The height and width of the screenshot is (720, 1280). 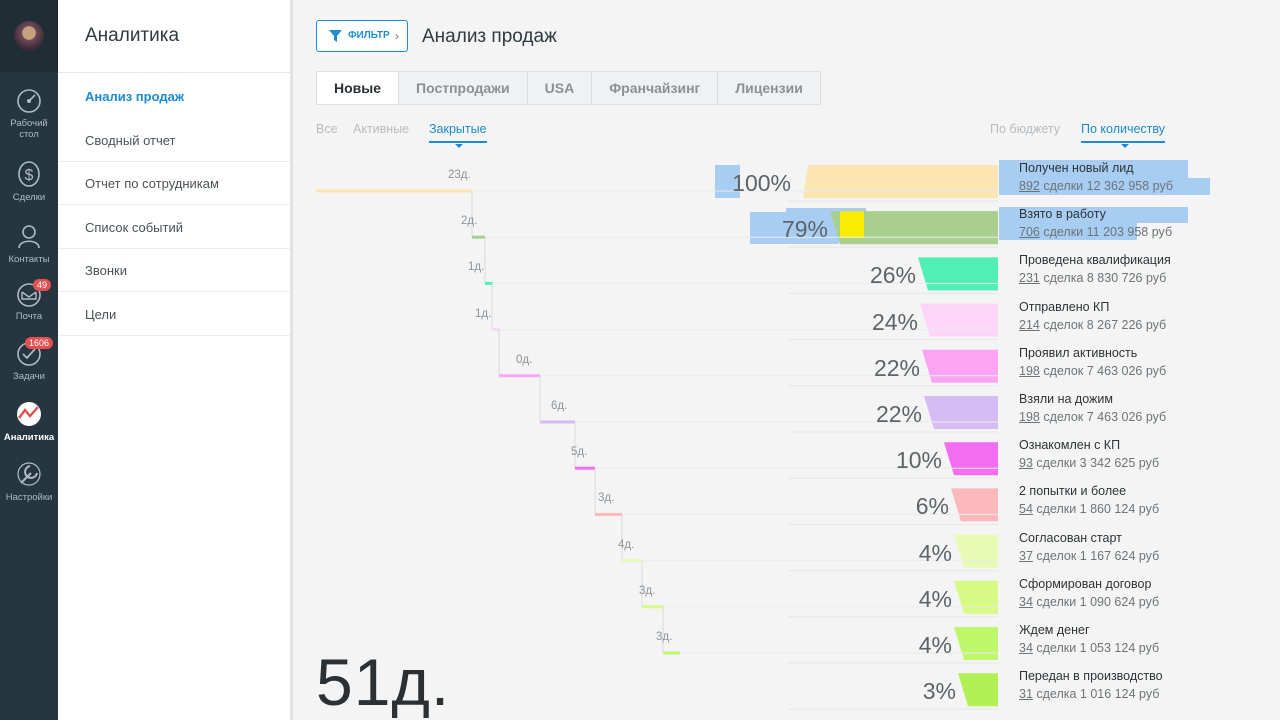 What do you see at coordinates (1026, 555) in the screenshot?
I see `stage-deal-count-link: 37` at bounding box center [1026, 555].